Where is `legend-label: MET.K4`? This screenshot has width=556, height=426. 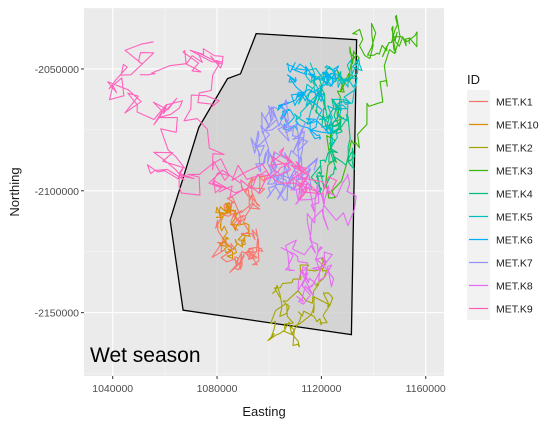 legend-label: MET.K4 is located at coordinates (514, 195).